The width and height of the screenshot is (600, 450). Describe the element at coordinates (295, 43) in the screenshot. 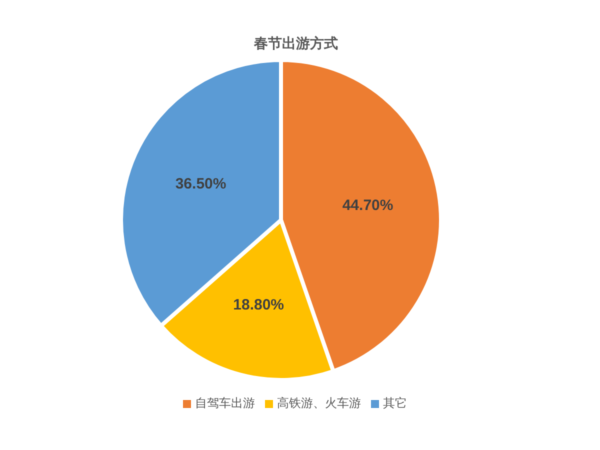

I see `chart-title: 春节出游方式` at that location.